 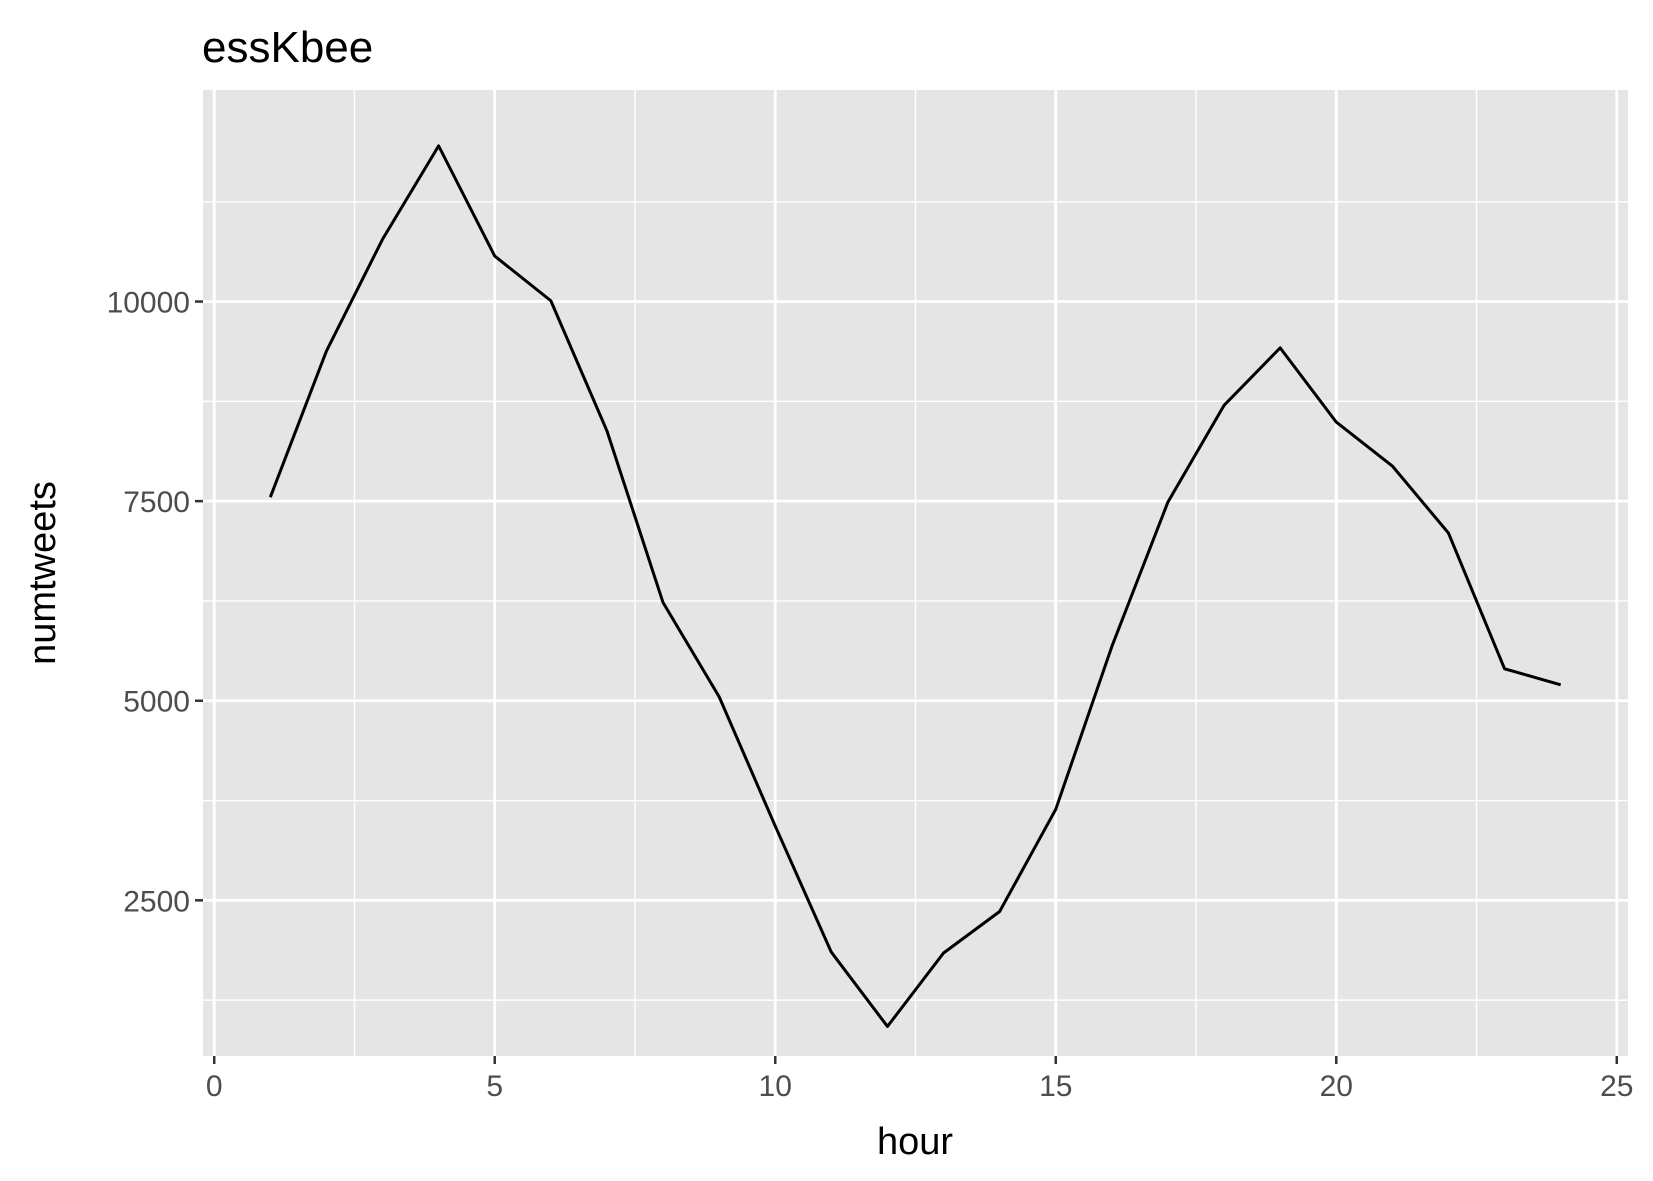 What do you see at coordinates (156, 702) in the screenshot?
I see `y-tick-label: 5000` at bounding box center [156, 702].